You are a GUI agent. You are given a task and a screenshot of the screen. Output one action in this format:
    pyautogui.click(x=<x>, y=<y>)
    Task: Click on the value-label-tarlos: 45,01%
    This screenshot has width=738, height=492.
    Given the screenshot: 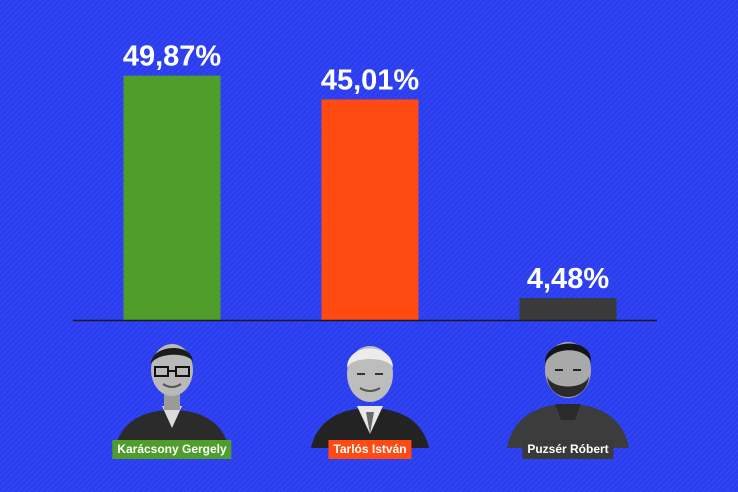 What is the action you would take?
    pyautogui.click(x=370, y=80)
    